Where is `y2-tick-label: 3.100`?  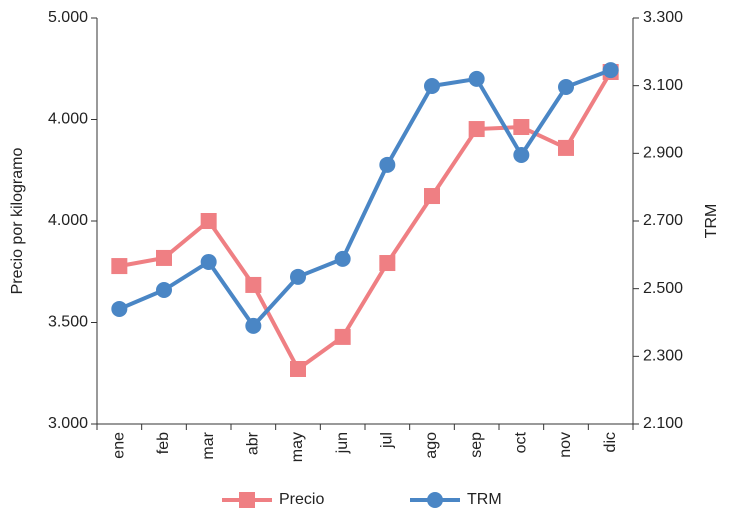
y2-tick-label: 3.100 is located at coordinates (663, 85).